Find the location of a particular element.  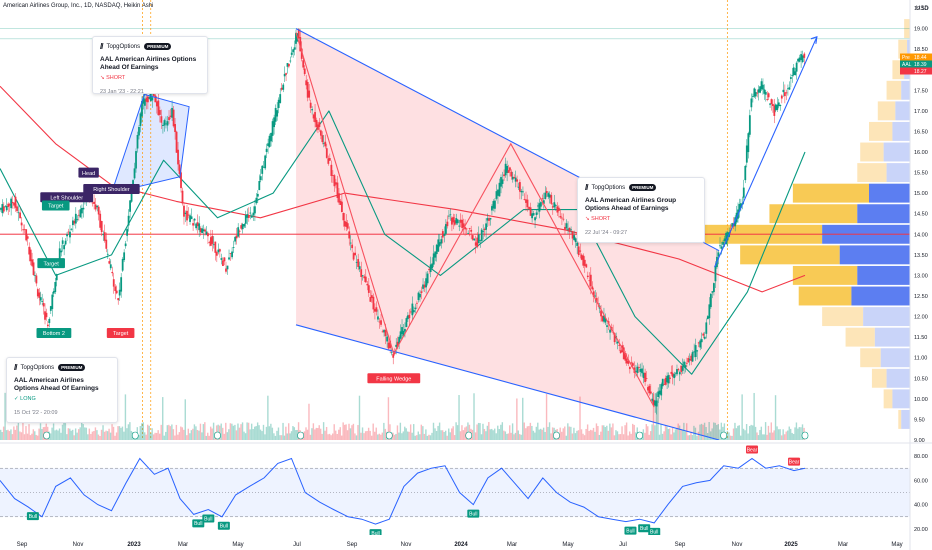

topgoptions-logo-icon: // is located at coordinates (587, 187).